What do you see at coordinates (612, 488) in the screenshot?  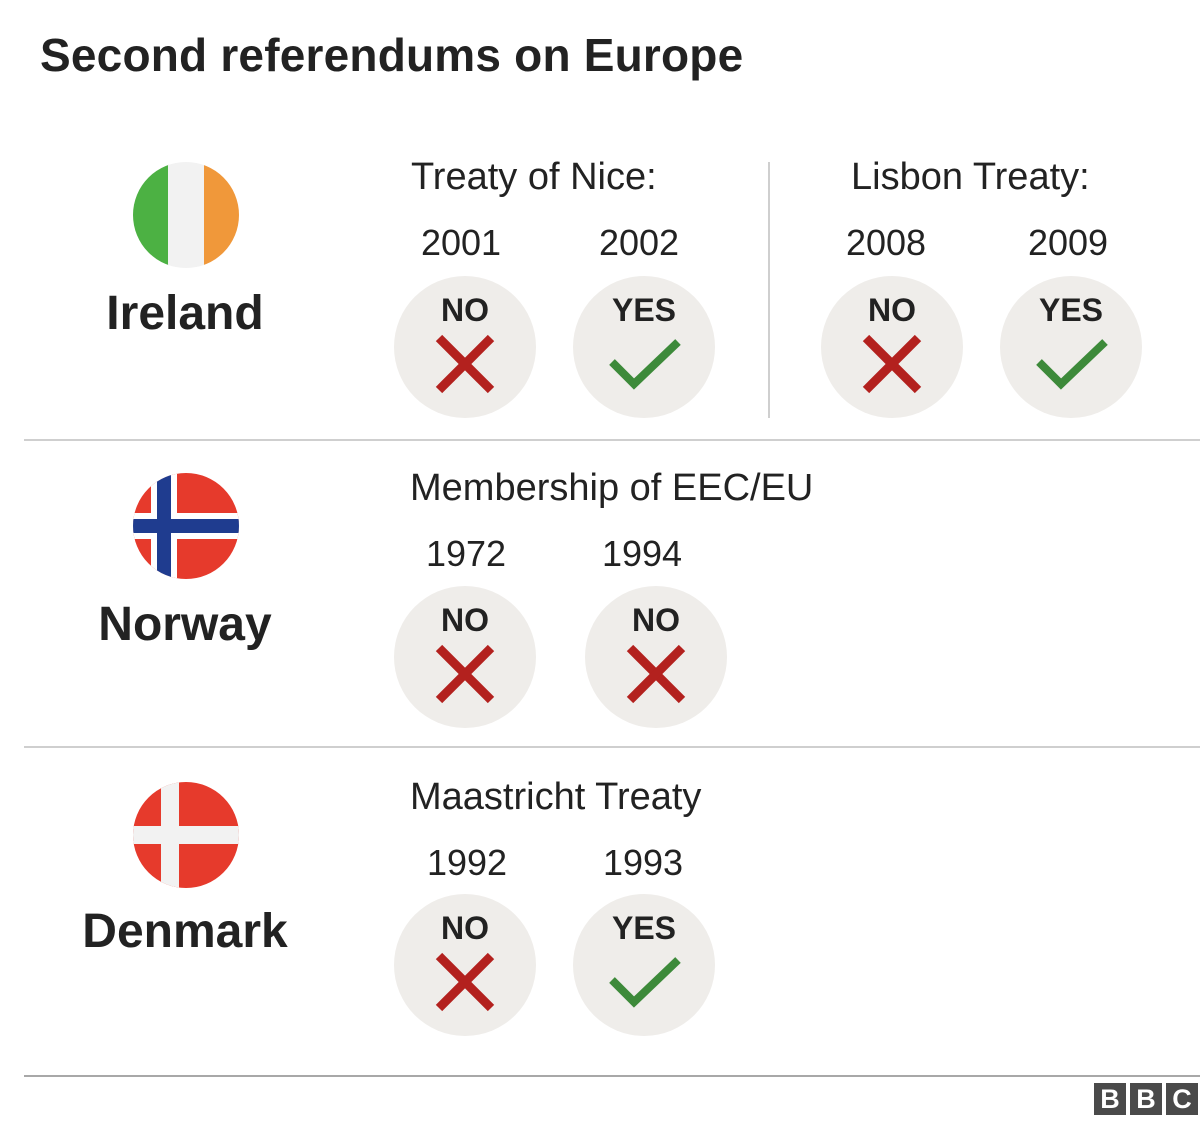 I see `group-title-membership-eec-eu: Membership of EEC/EU` at bounding box center [612, 488].